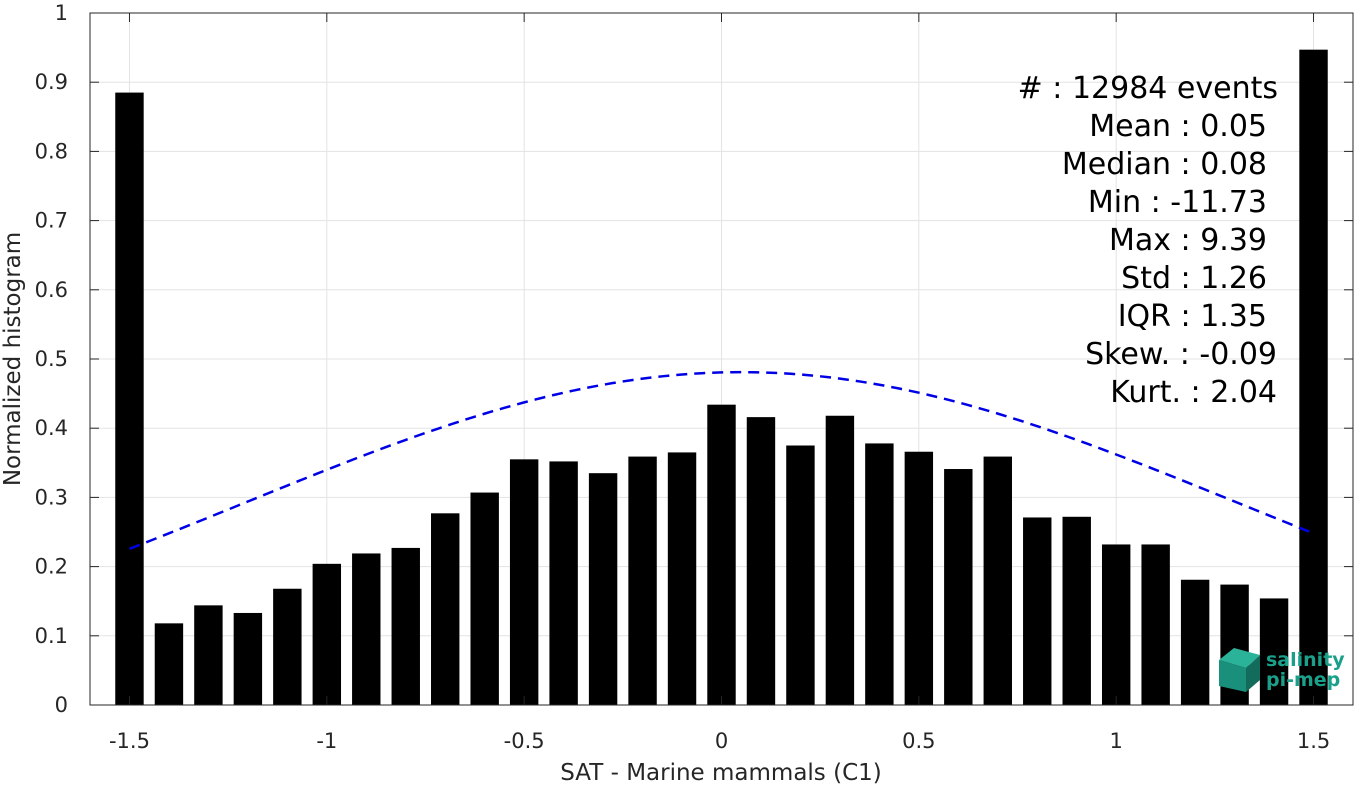 The image size is (1367, 785). What do you see at coordinates (1181, 354) in the screenshot?
I see `stats-line: Skew. : -0.09` at bounding box center [1181, 354].